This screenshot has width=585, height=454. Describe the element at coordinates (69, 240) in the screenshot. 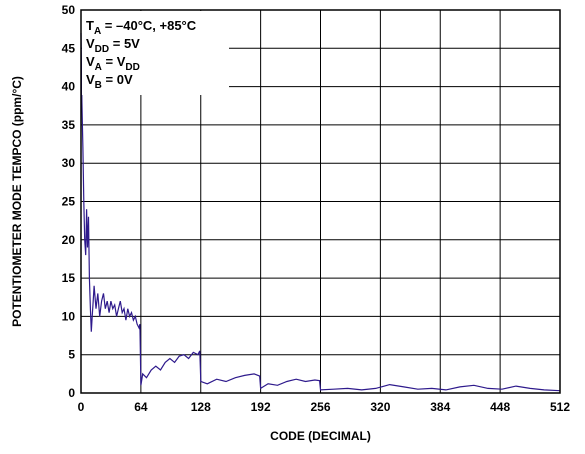

I see `y-tick-label: 20` at that location.